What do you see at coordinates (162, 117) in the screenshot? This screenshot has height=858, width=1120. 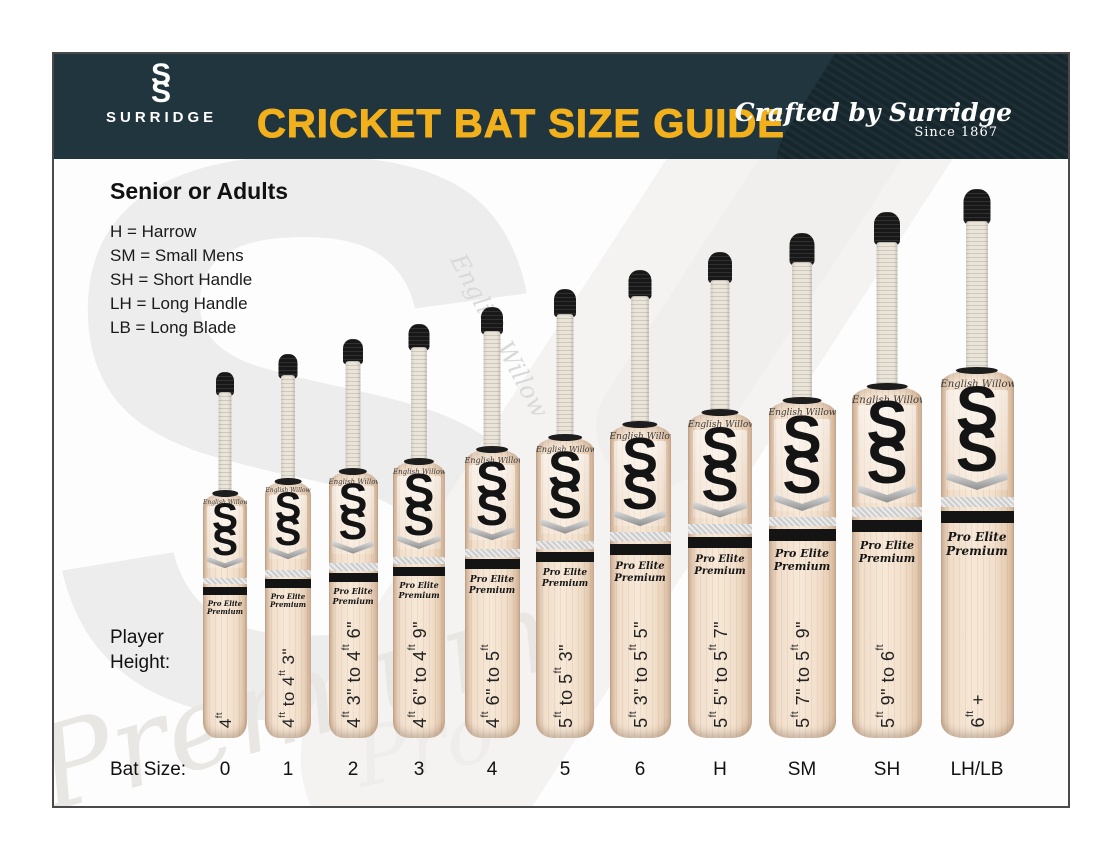 I see `logo-wordmark: SURRIDGE` at bounding box center [162, 117].